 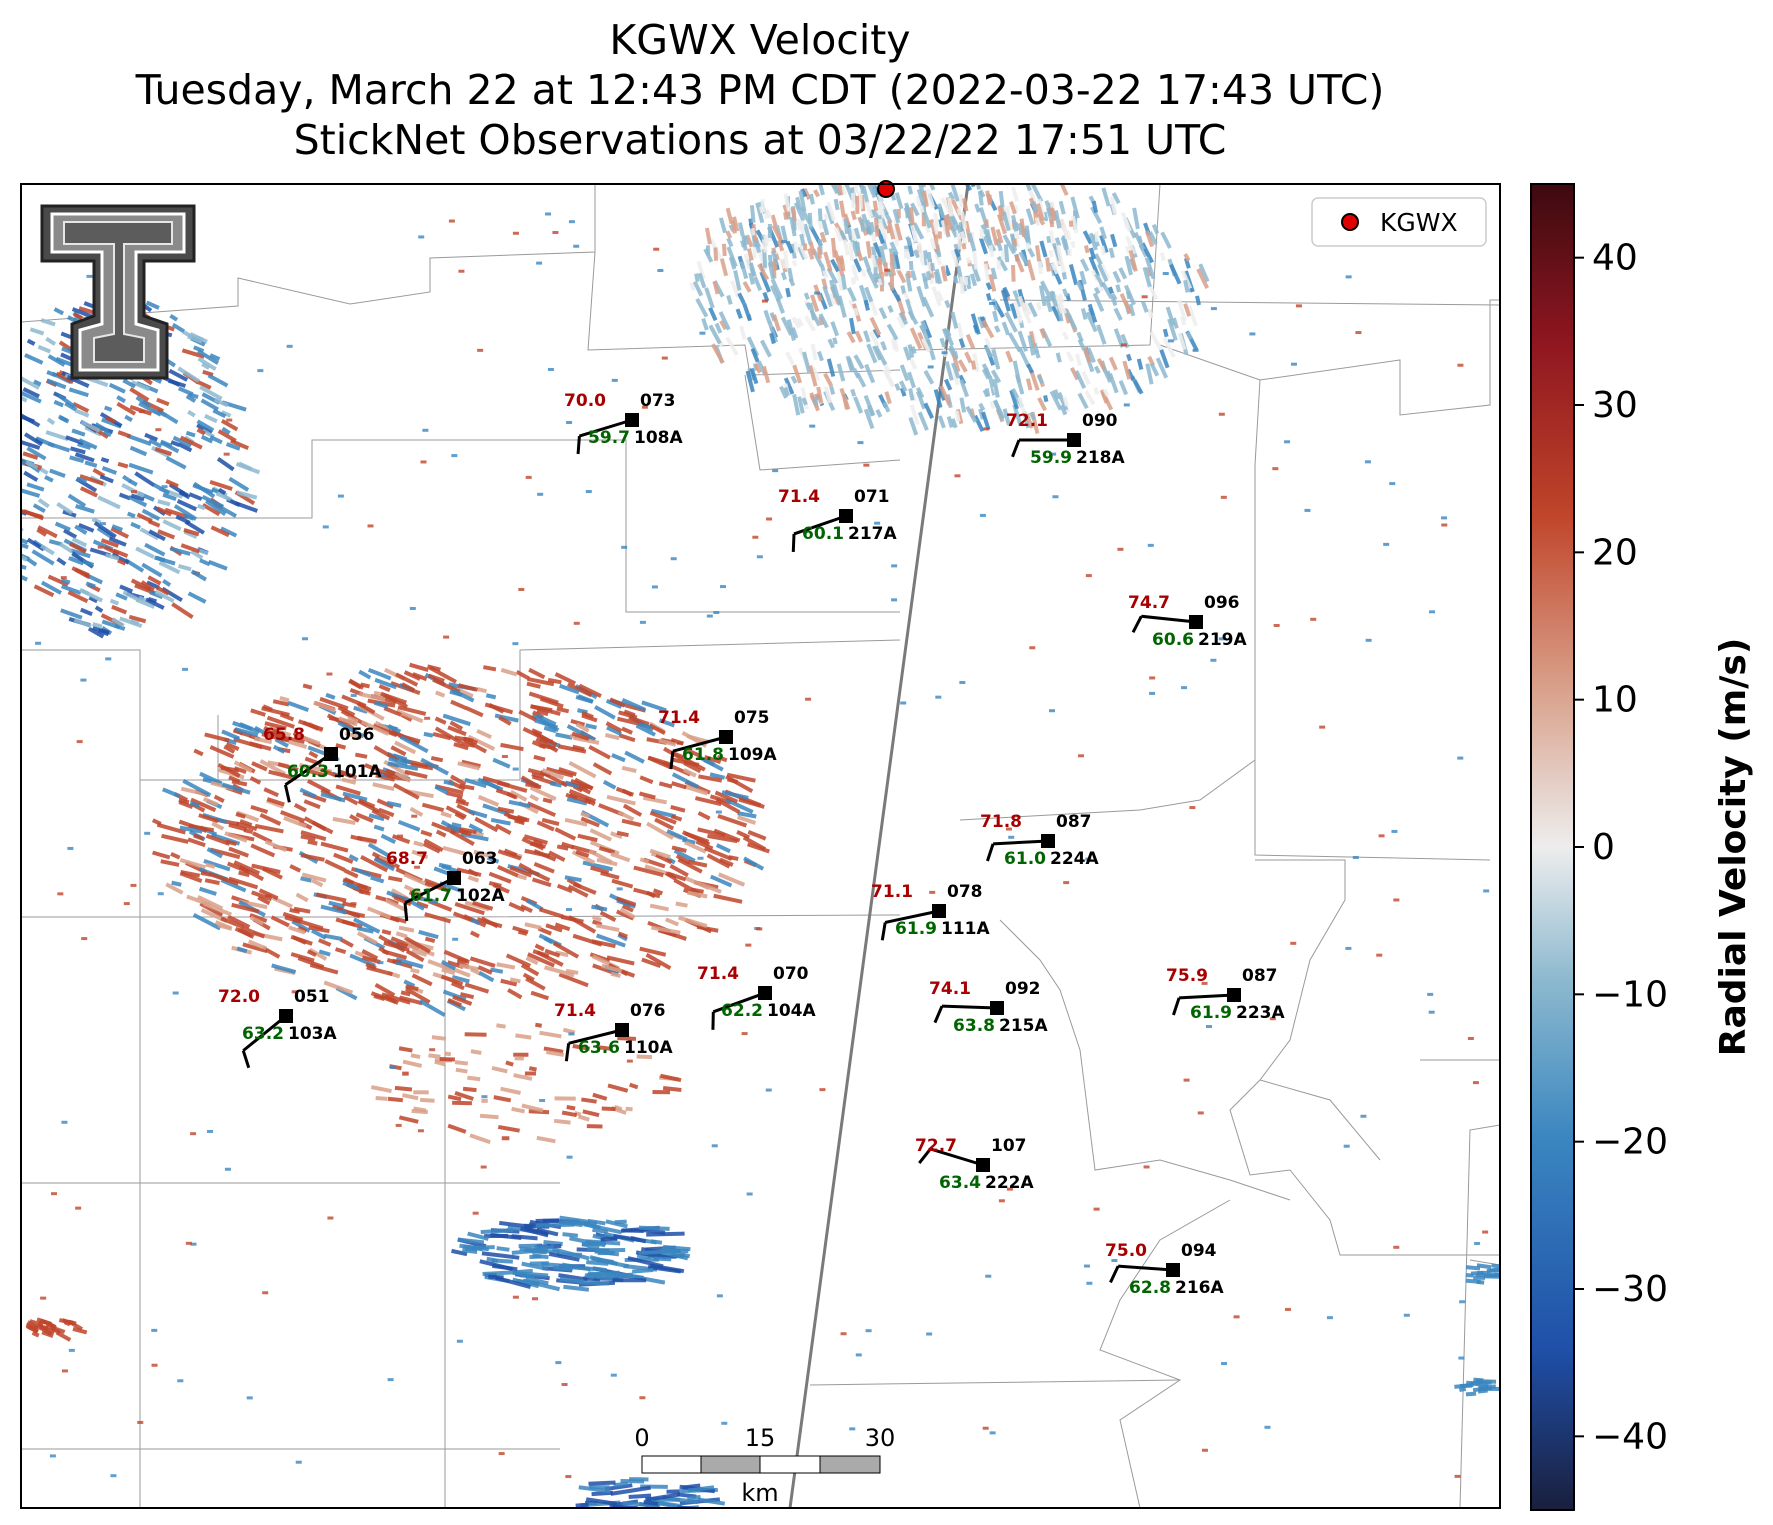 I want to click on station-217A: 71.4 071 60.1 217A, so click(x=837, y=519).